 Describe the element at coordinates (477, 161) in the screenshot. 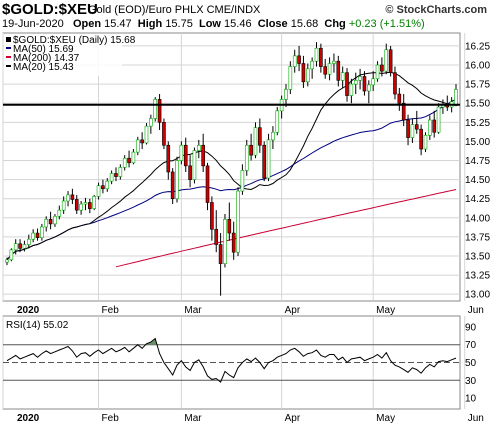

I see `price-tick-label: 14.75` at that location.